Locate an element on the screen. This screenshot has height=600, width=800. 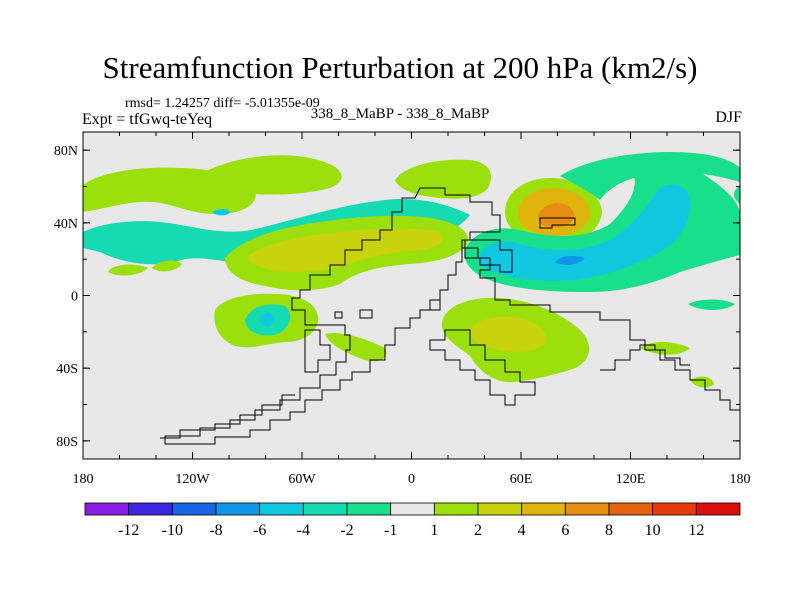
coastline-asia-north is located at coordinates (557, 223).